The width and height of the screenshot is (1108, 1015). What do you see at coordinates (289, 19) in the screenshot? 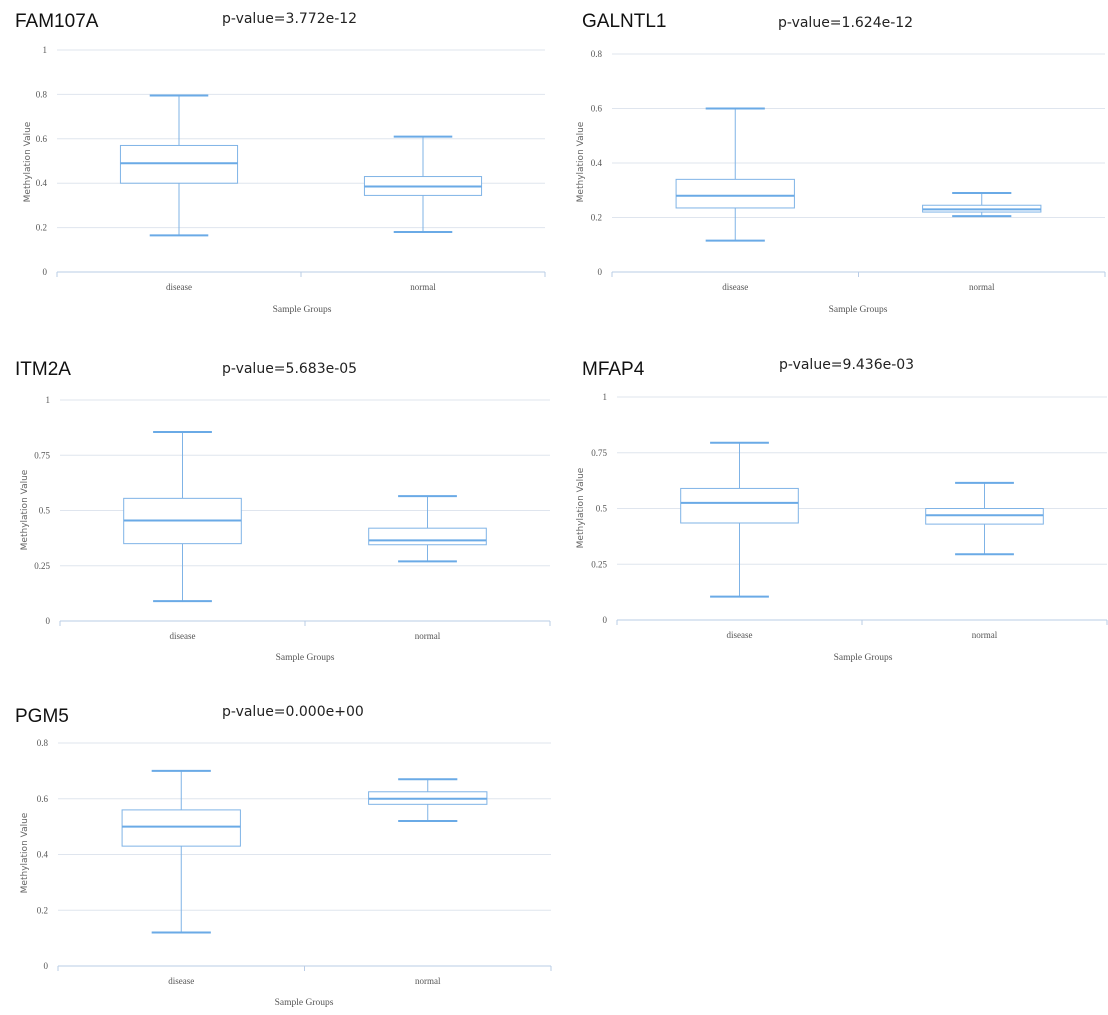
I see `p-value-label: p-value=3.772e-12` at bounding box center [289, 19].